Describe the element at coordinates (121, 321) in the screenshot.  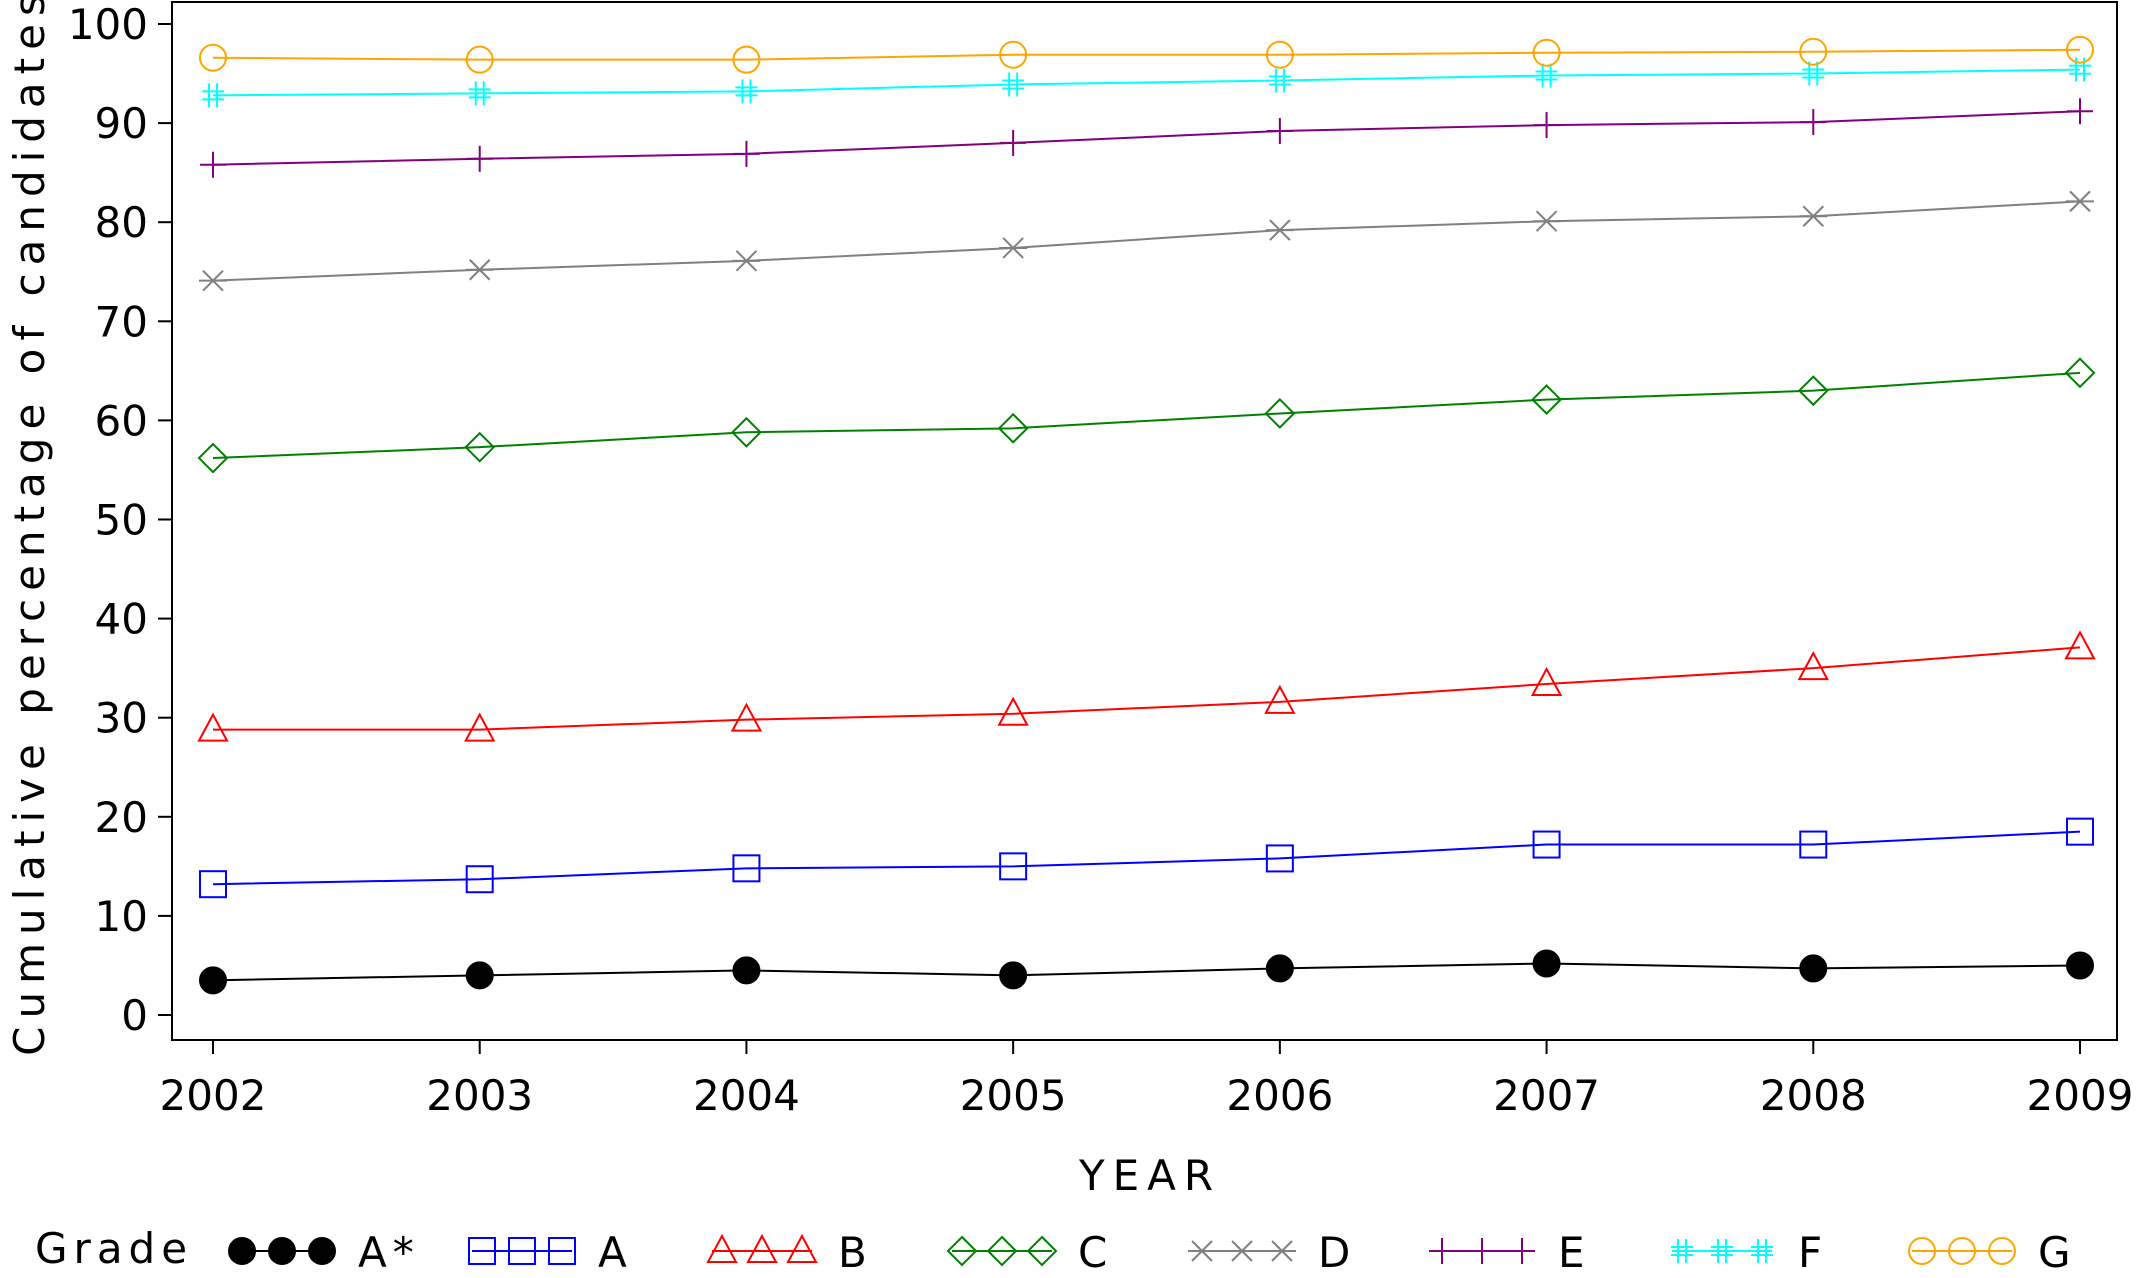
I see `y-tick-label: 70` at that location.